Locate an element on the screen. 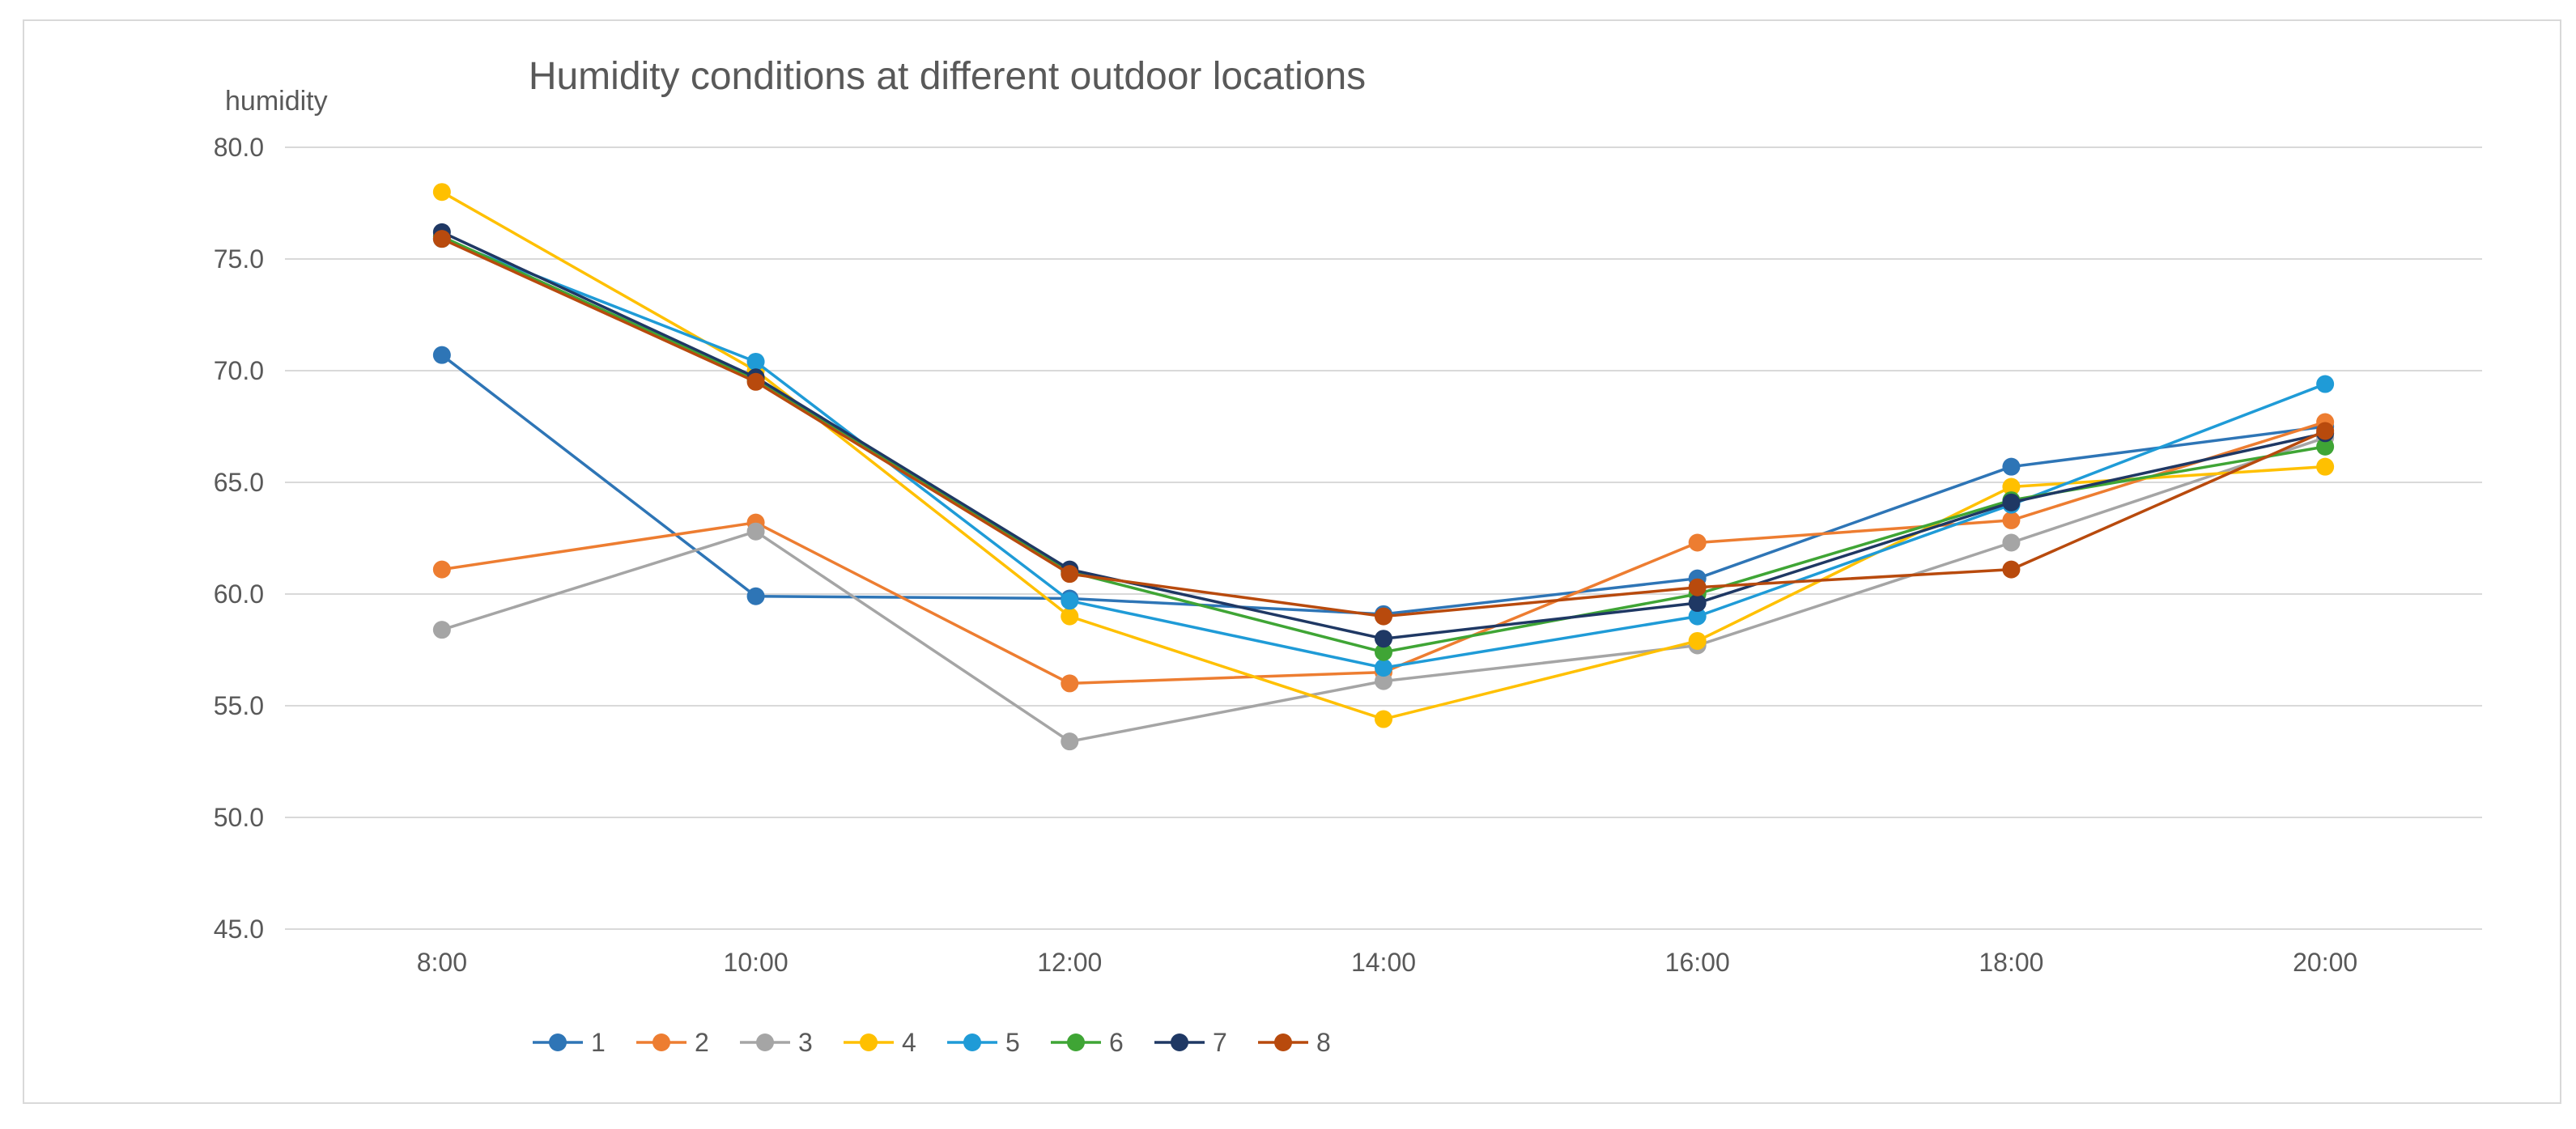  legend-item-4: 4 is located at coordinates (880, 1042).